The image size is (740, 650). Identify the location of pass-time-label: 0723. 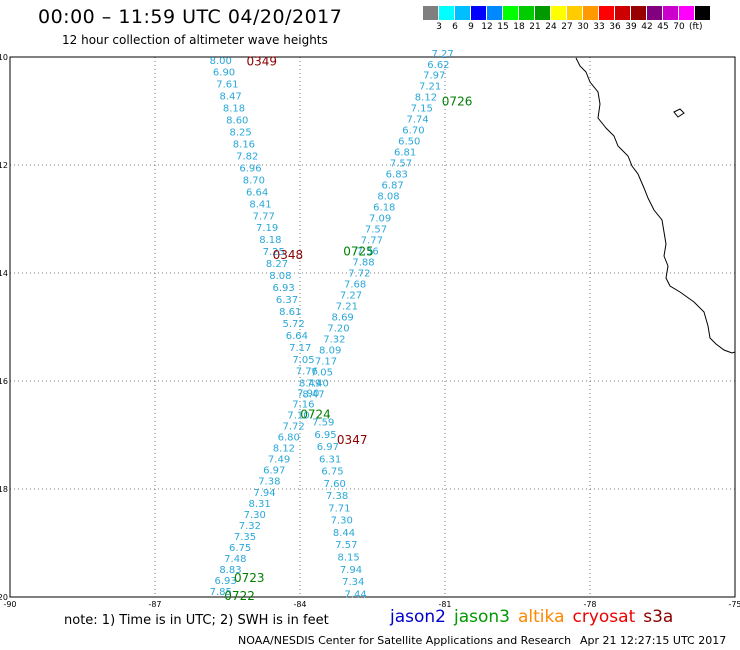
(249, 578).